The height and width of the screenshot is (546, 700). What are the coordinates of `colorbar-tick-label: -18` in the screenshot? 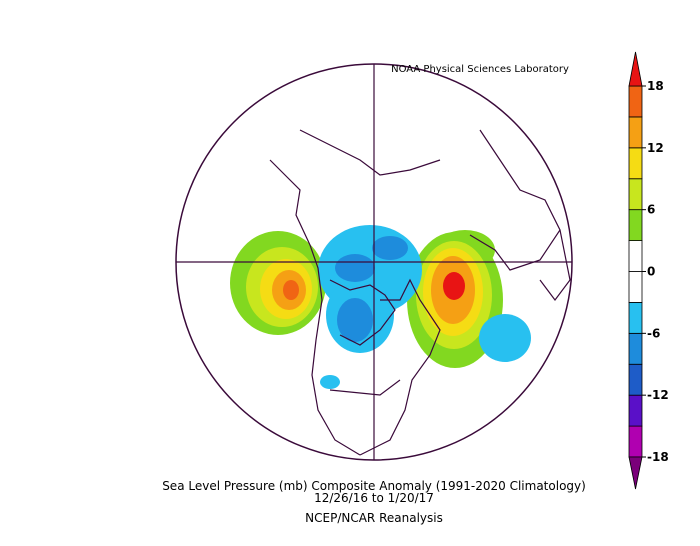 It's located at (658, 457).